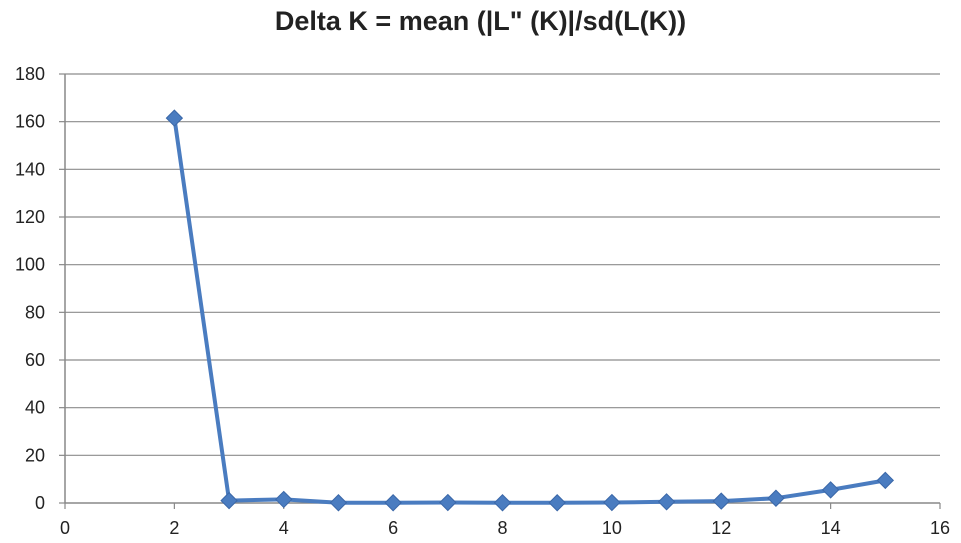  I want to click on y-tick-label: 0, so click(40, 503).